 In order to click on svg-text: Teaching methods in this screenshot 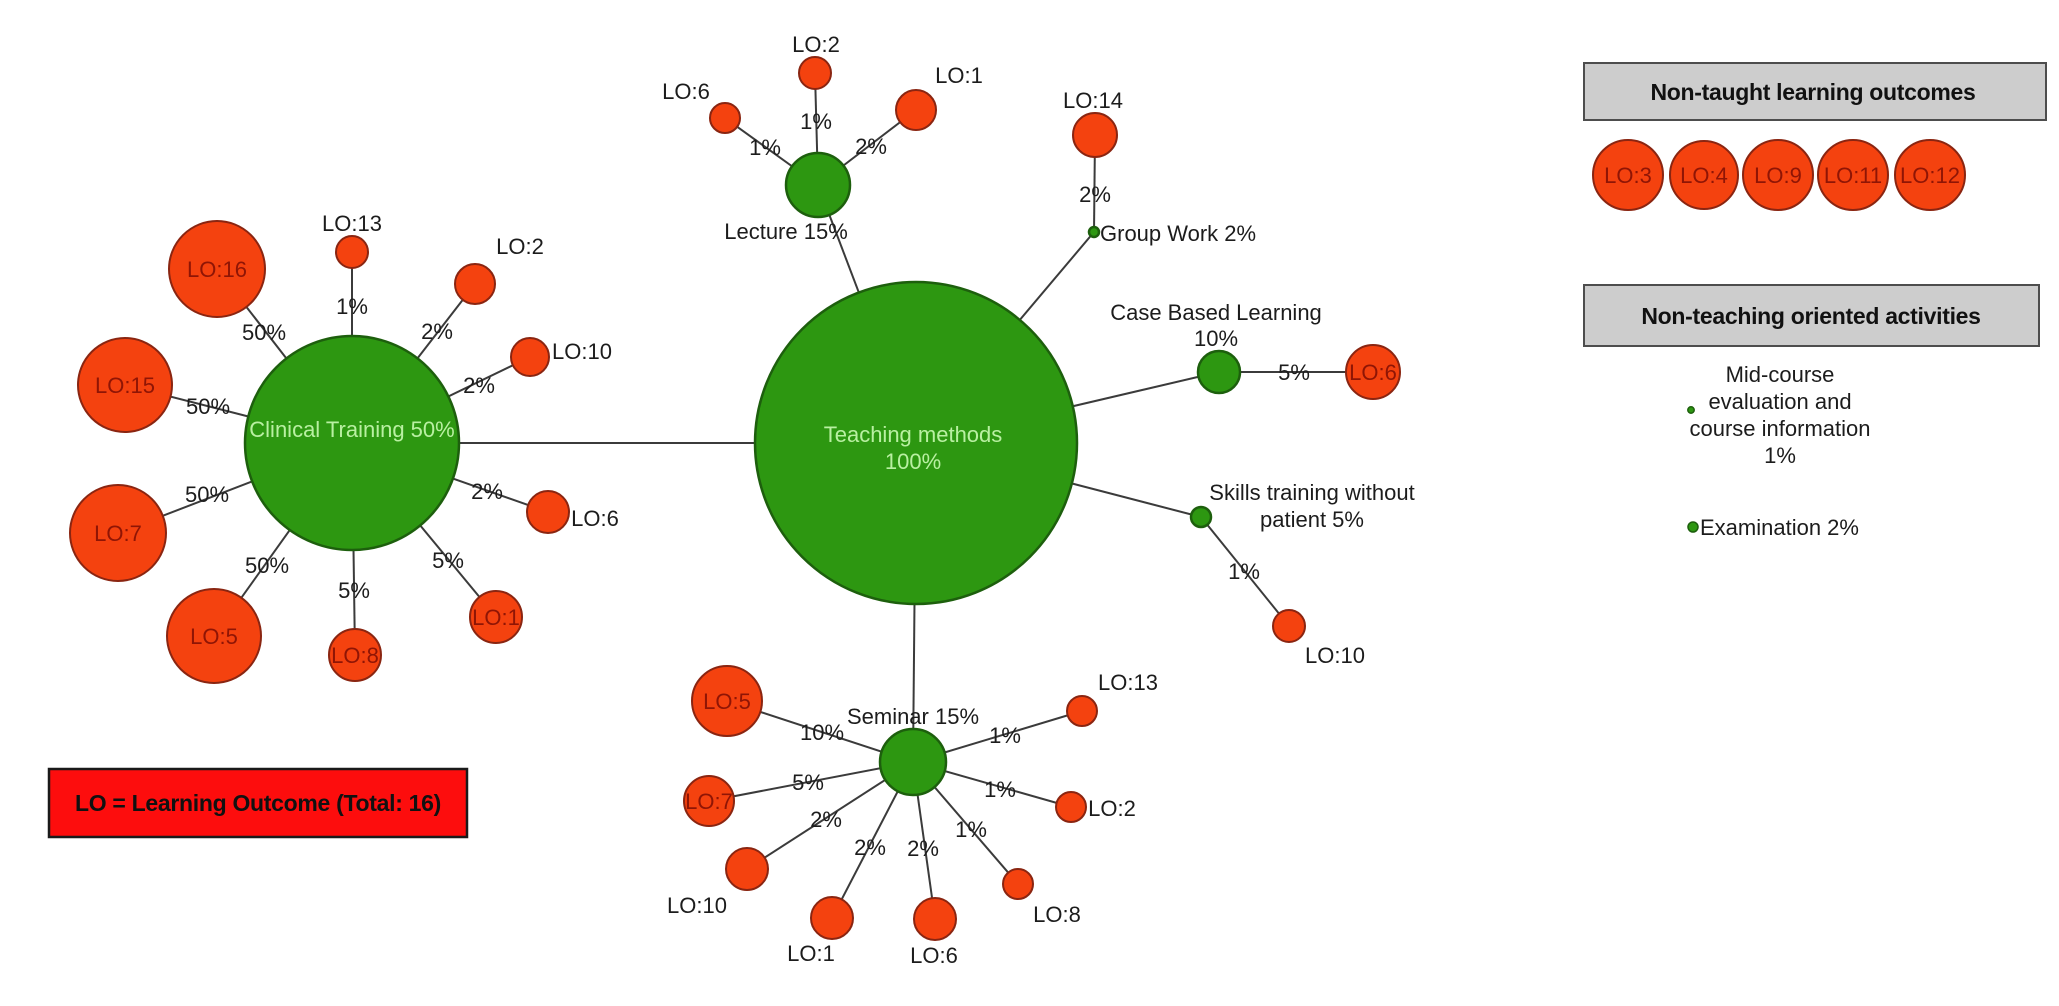, I will do `click(913, 434)`.